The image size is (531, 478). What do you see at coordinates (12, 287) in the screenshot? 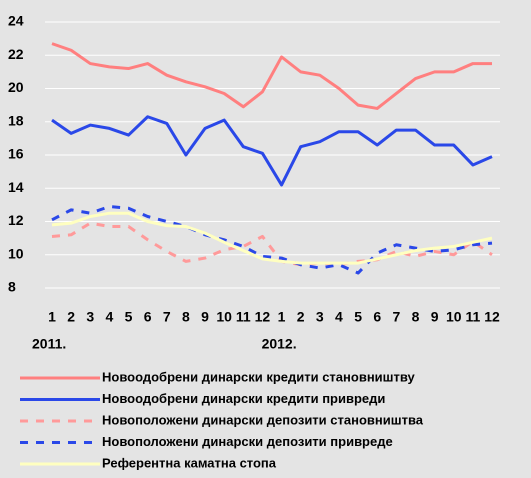
I see `y-tick-label: 8` at bounding box center [12, 287].